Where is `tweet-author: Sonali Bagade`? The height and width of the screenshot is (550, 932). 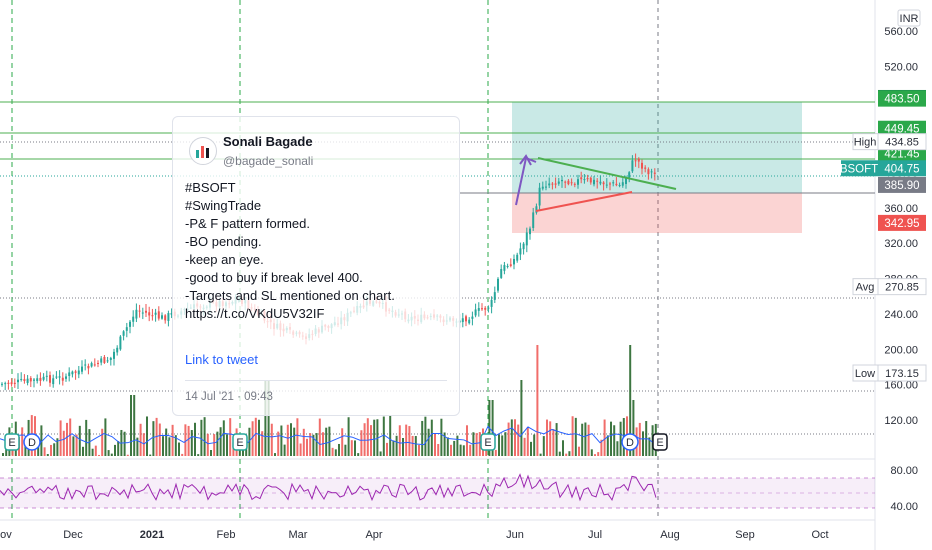
tweet-author: Sonali Bagade is located at coordinates (268, 141).